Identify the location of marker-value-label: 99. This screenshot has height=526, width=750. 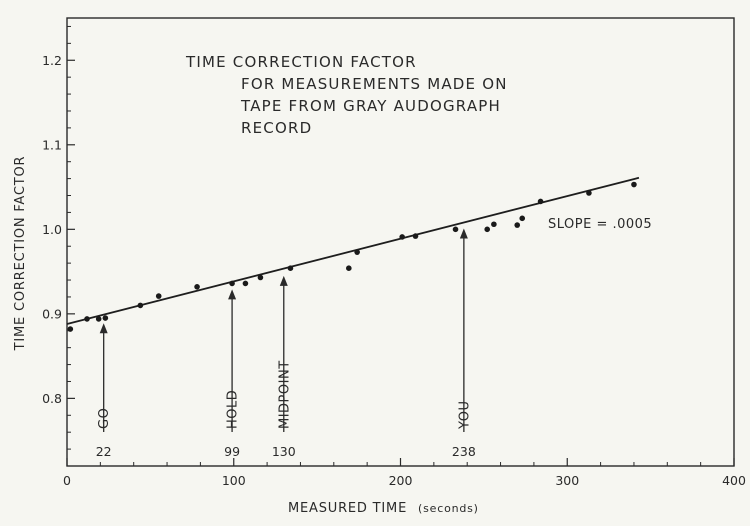
(232, 451).